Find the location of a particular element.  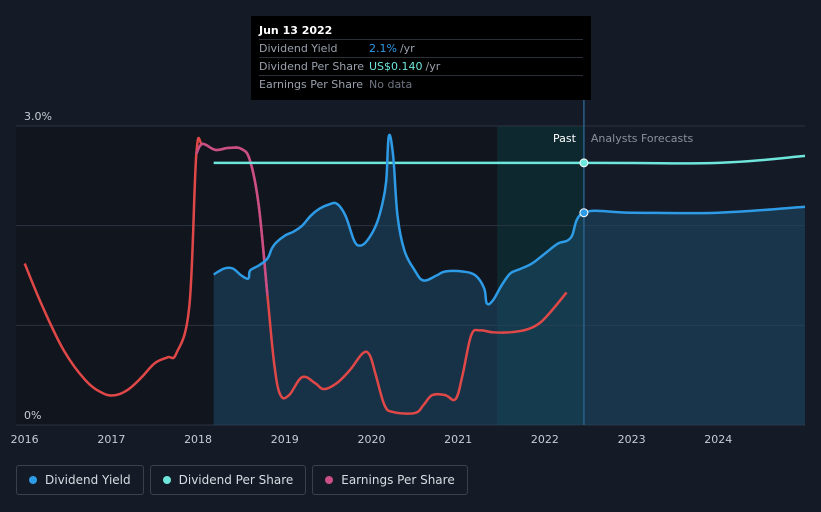

dividend-per-share-line is located at coordinates (509, 159).